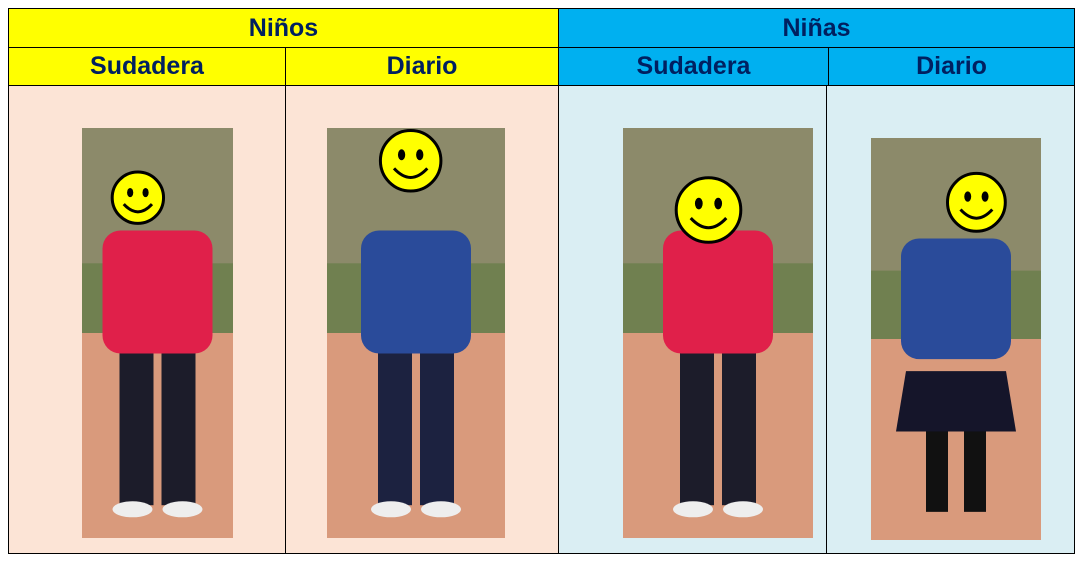 The image size is (1081, 565). I want to click on group-header: Niñas, so click(816, 28).